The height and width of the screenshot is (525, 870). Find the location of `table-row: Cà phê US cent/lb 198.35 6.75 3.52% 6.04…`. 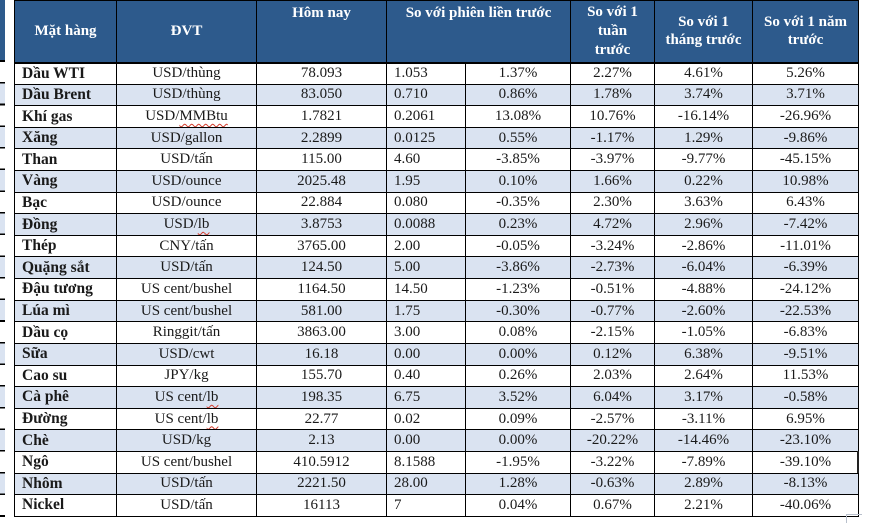

table-row: Cà phê US cent/lb 198.35 6.75 3.52% 6.04… is located at coordinates (436, 397).